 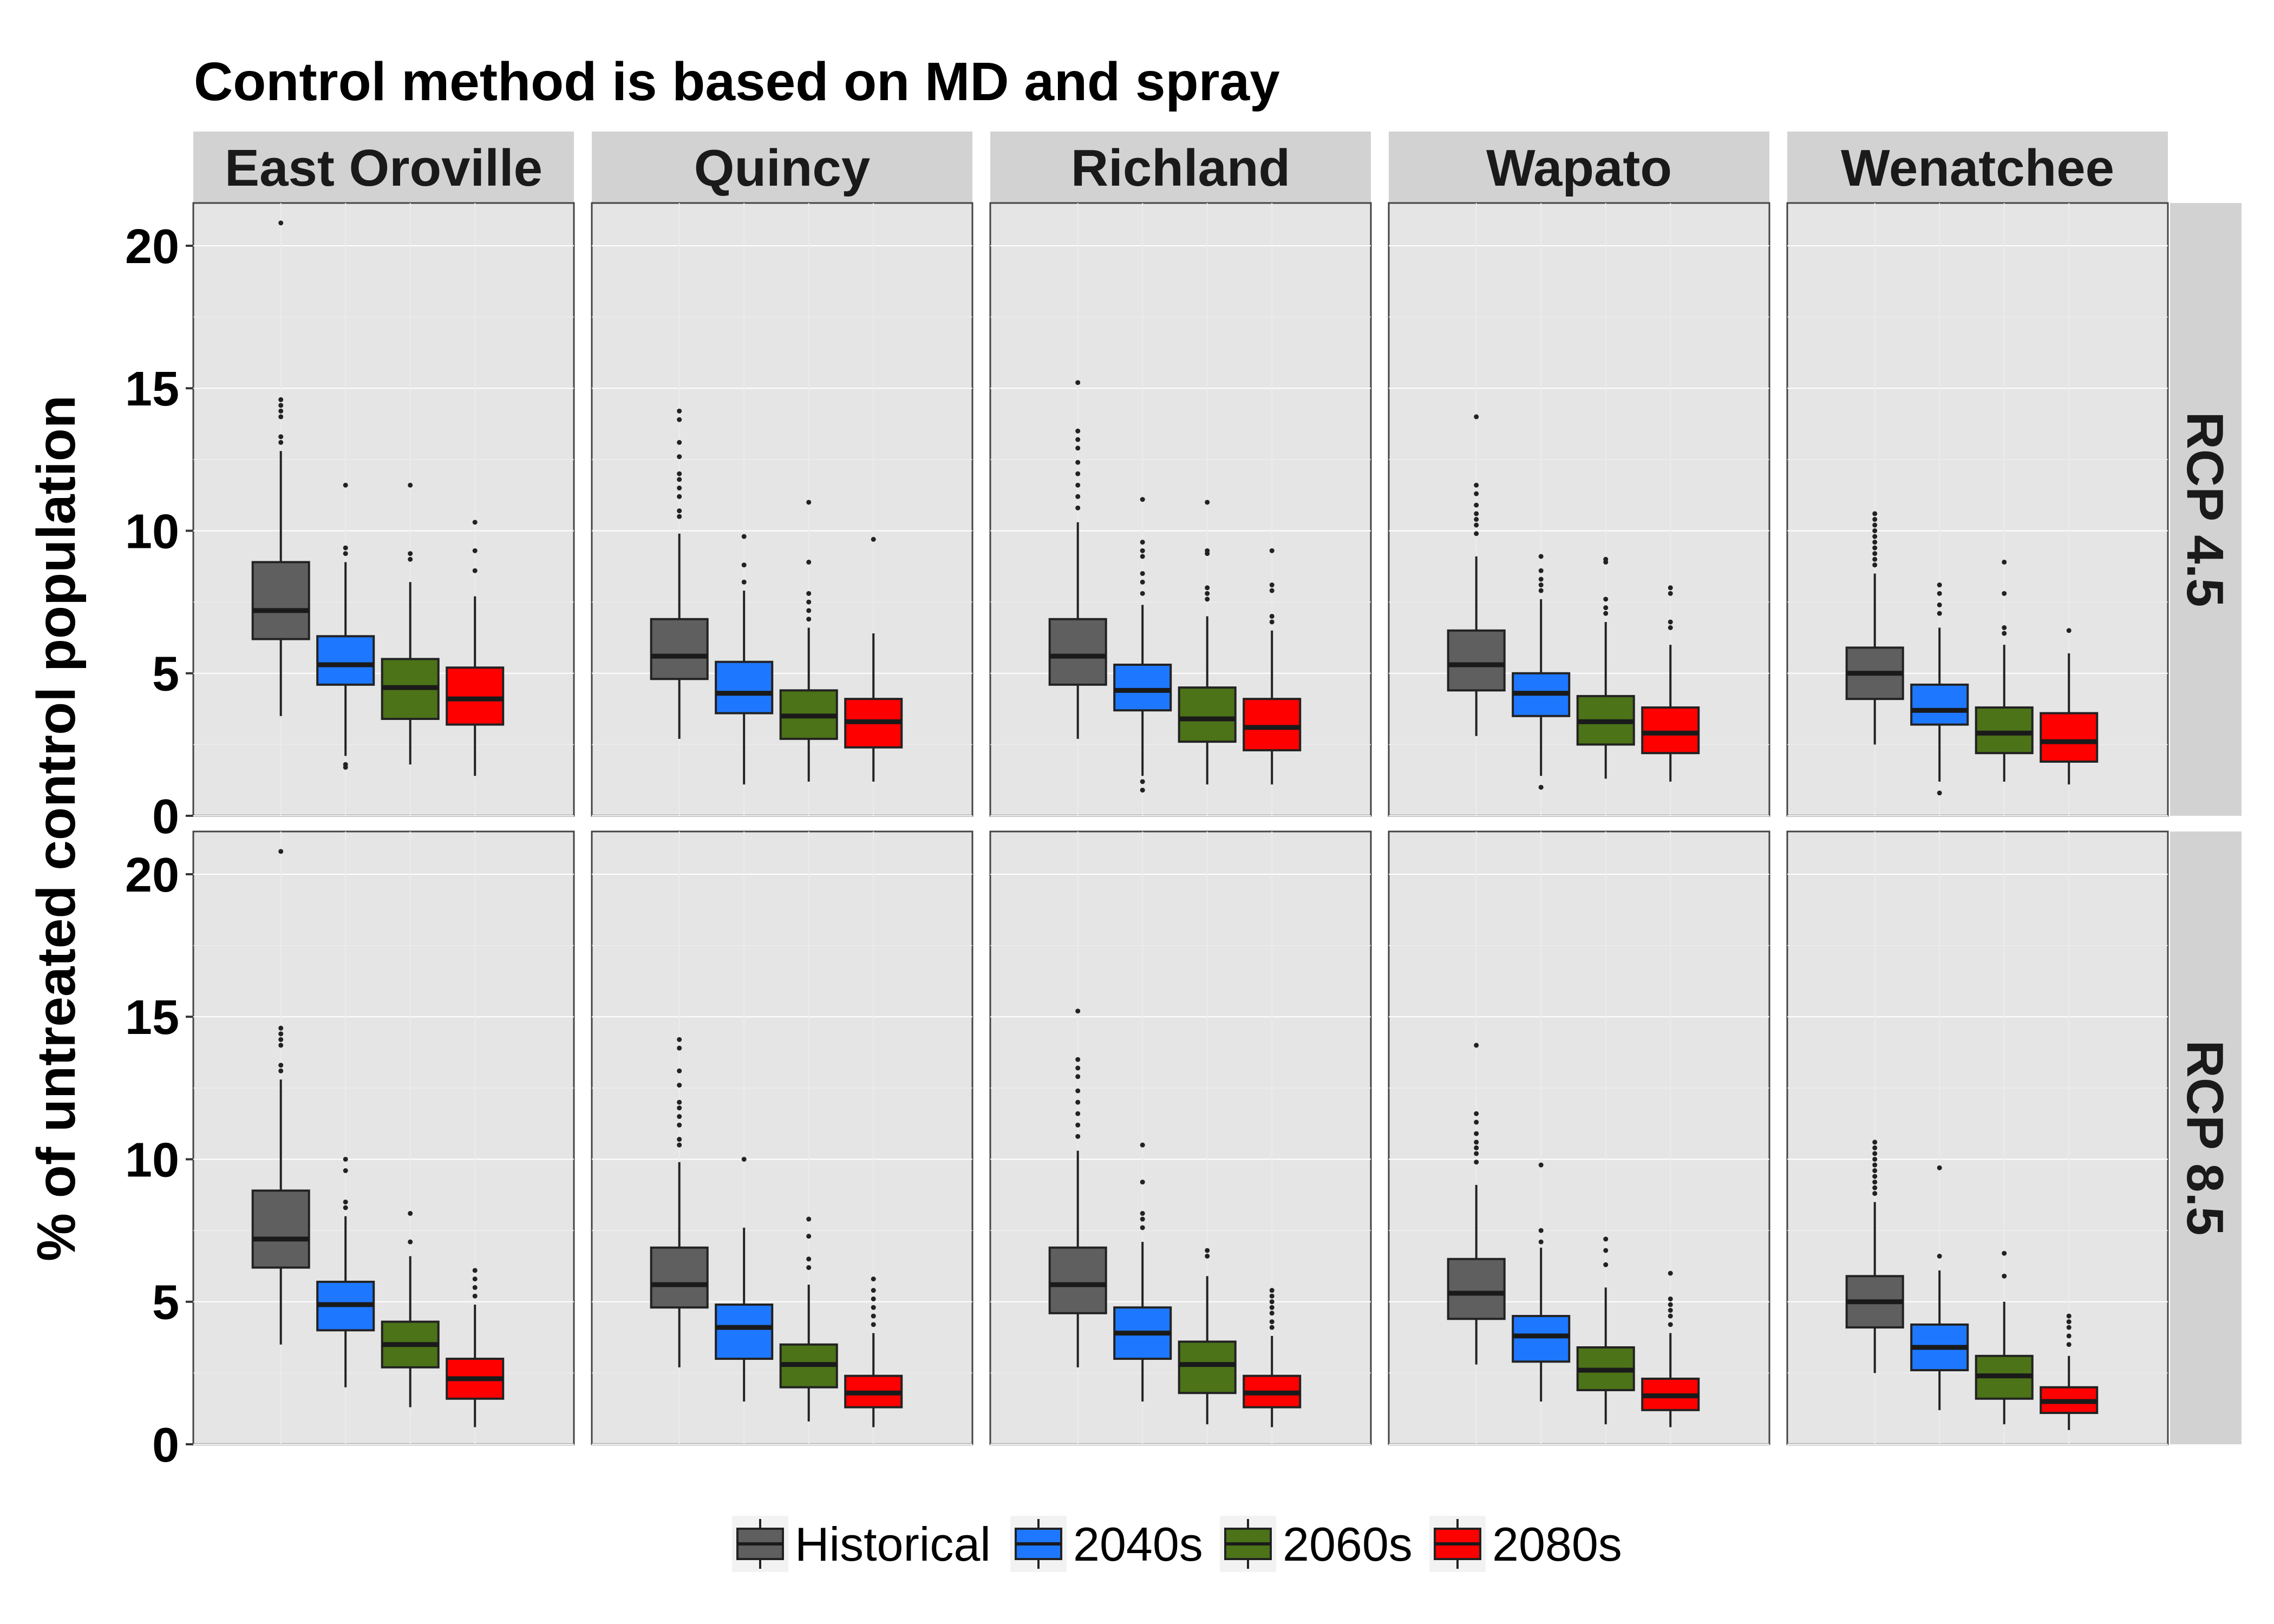 What do you see at coordinates (166, 817) in the screenshot?
I see `y-tick-label: 0` at bounding box center [166, 817].